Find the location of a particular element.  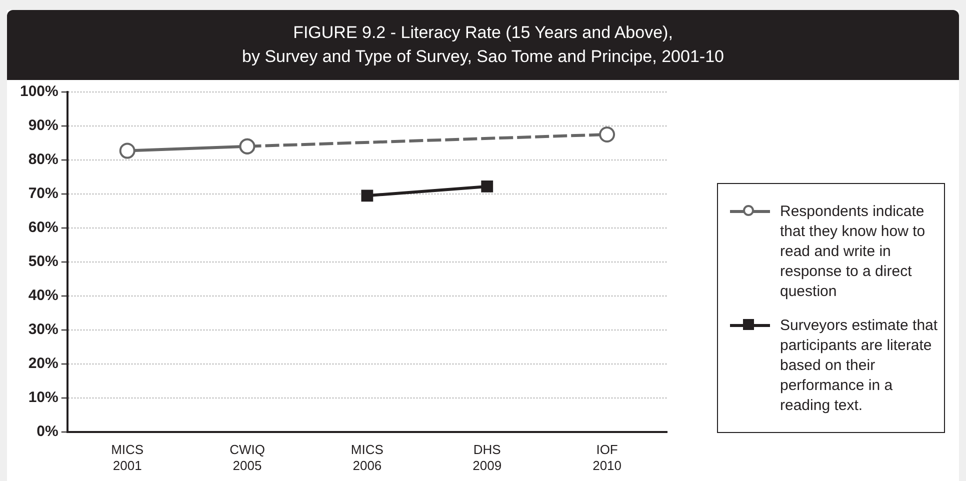

y-tick-label: 100% is located at coordinates (39, 91).